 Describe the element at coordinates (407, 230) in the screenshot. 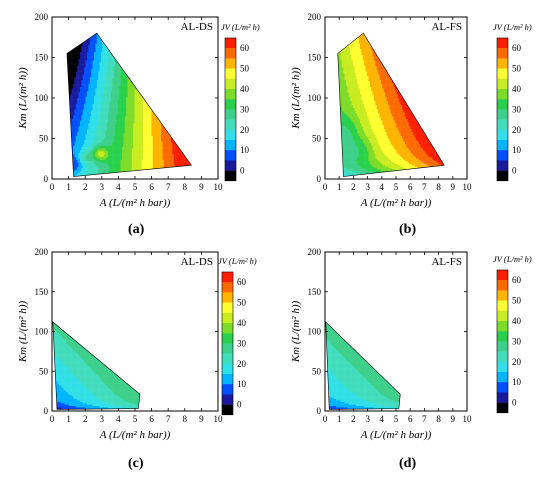

I see `caption-b: (b)` at that location.